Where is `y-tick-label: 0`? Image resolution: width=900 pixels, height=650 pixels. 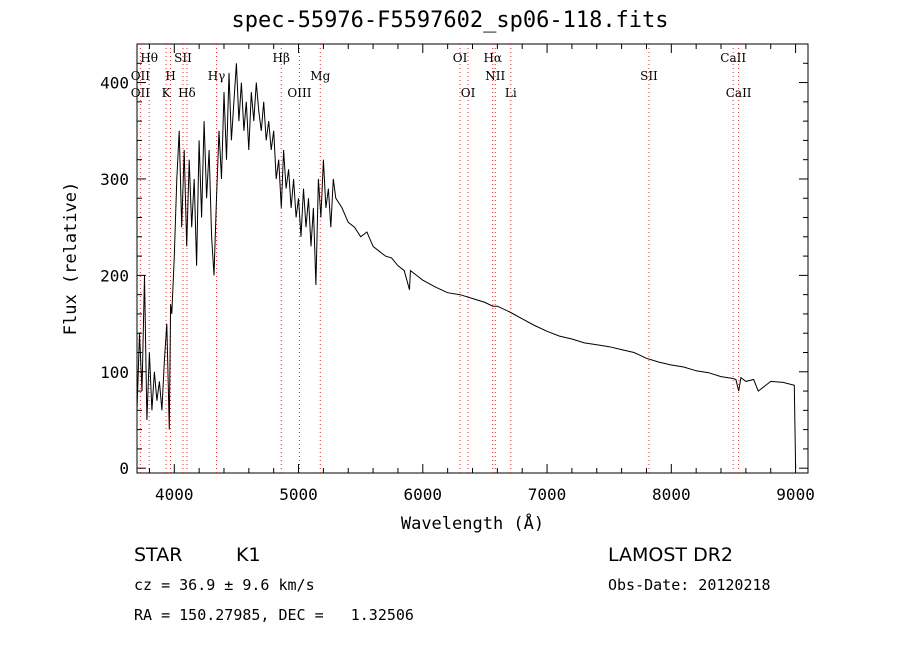
y-tick-label: 0 is located at coordinates (124, 468).